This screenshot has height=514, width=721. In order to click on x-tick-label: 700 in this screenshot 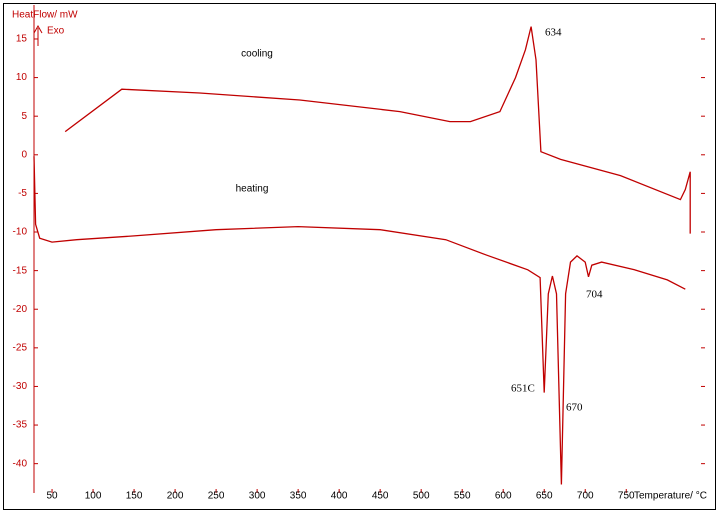, I will do `click(585, 496)`.